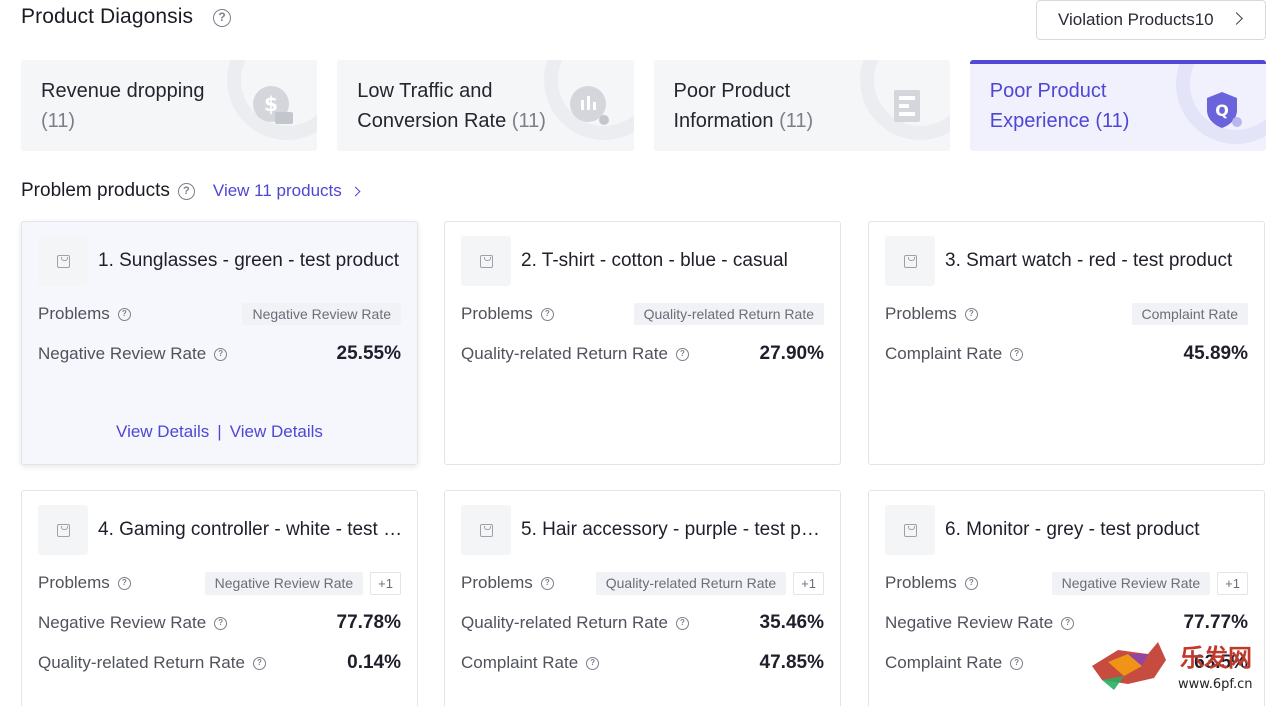 The image size is (1280, 706). I want to click on metric-row: Complaint Rate ? 45.89%, so click(1066, 354).